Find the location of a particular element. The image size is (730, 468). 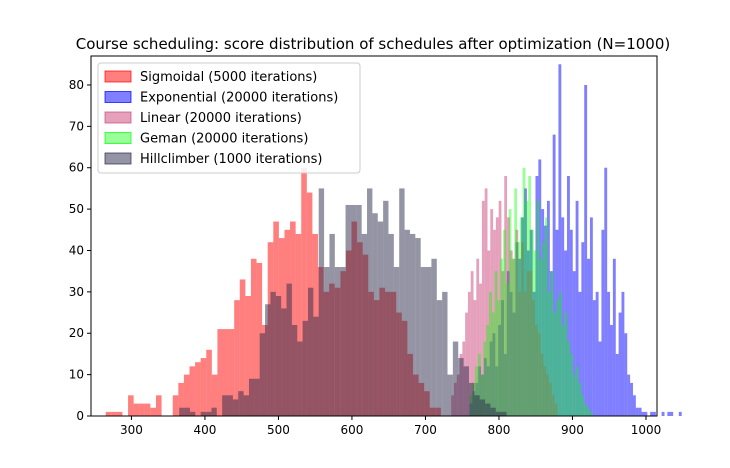

x-tick-label: 500 is located at coordinates (278, 430).